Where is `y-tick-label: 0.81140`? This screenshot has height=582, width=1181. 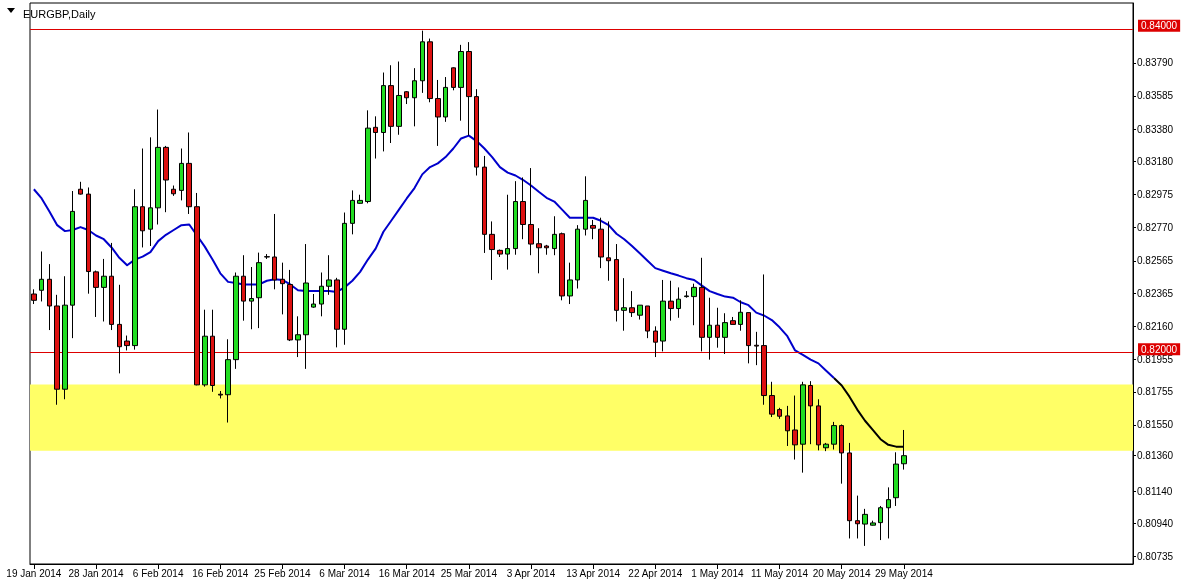
y-tick-label: 0.81140 is located at coordinates (1155, 491).